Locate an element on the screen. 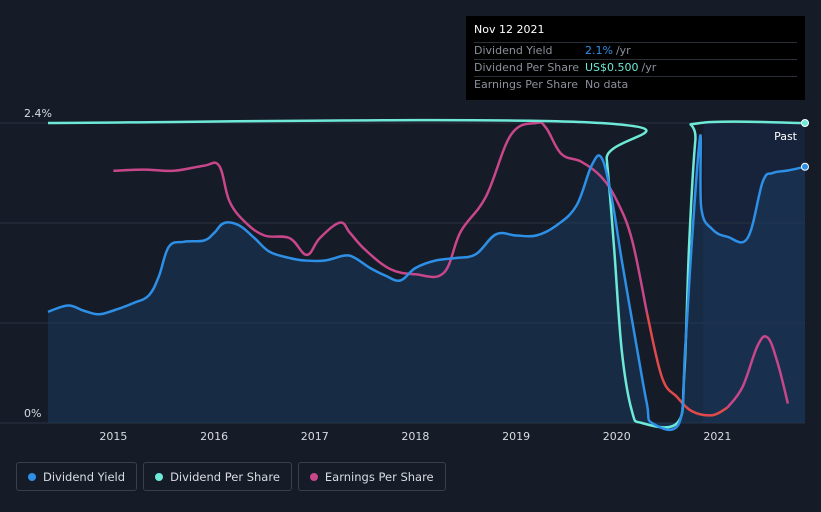  tooltip-value: No data is located at coordinates (607, 84).